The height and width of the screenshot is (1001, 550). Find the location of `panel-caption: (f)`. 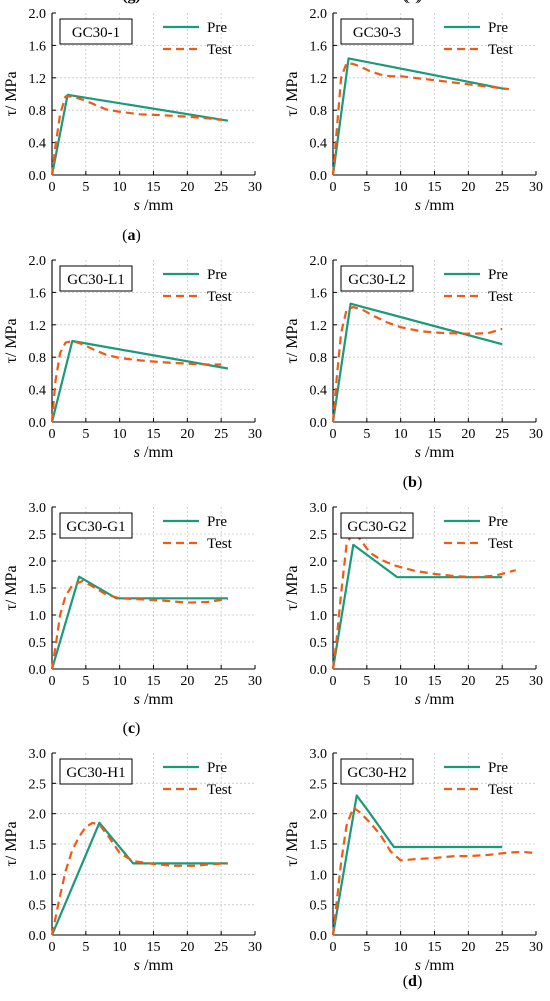

panel-caption: (f) is located at coordinates (413, 2).